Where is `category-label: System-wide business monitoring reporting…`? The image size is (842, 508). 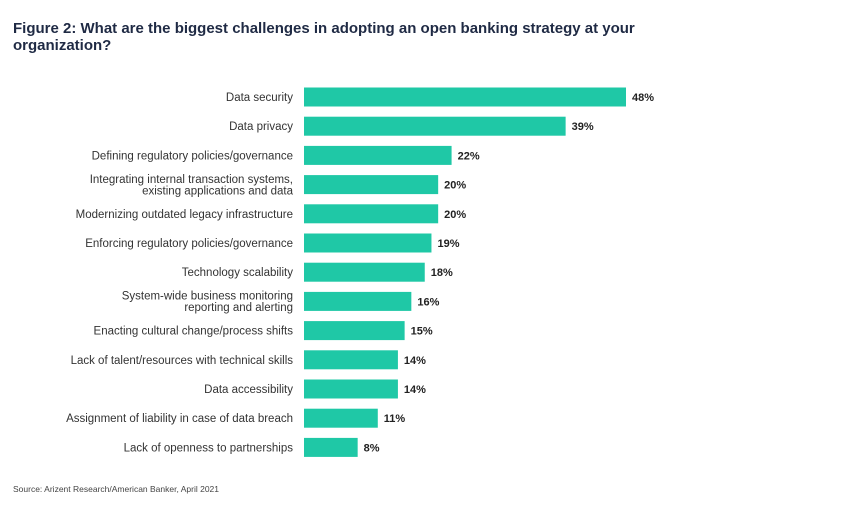 category-label: System-wide business monitoring reporting… is located at coordinates (207, 303).